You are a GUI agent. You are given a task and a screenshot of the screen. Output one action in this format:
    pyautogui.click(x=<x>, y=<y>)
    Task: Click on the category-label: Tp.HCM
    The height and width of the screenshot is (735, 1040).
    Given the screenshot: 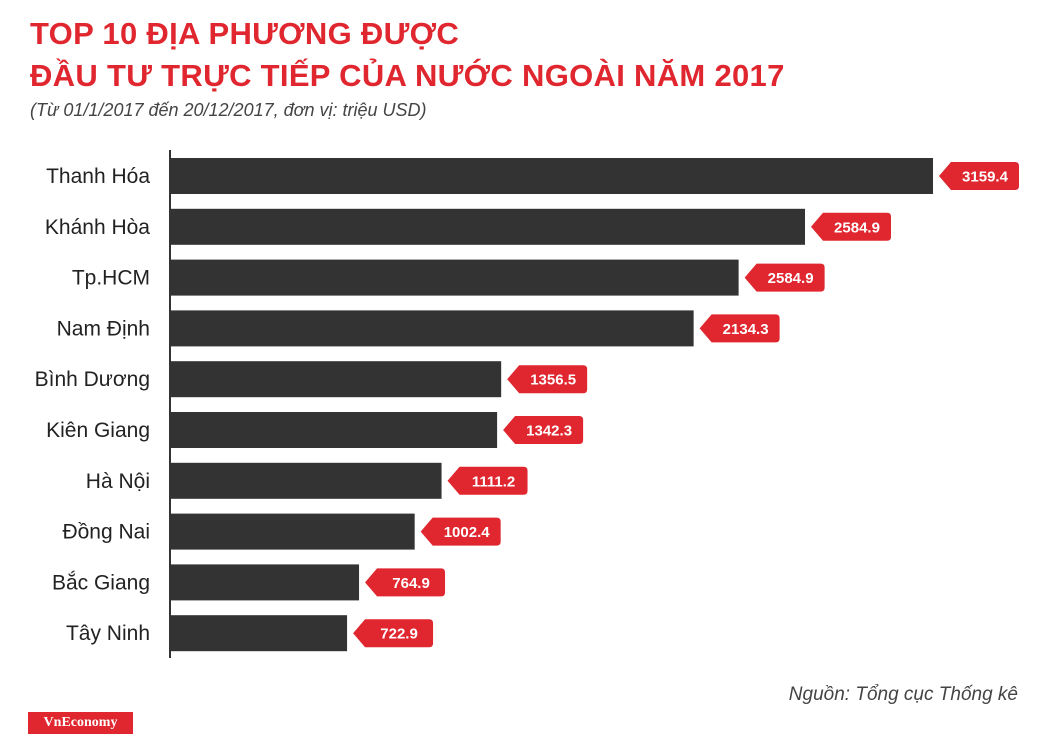 What is the action you would take?
    pyautogui.click(x=111, y=278)
    